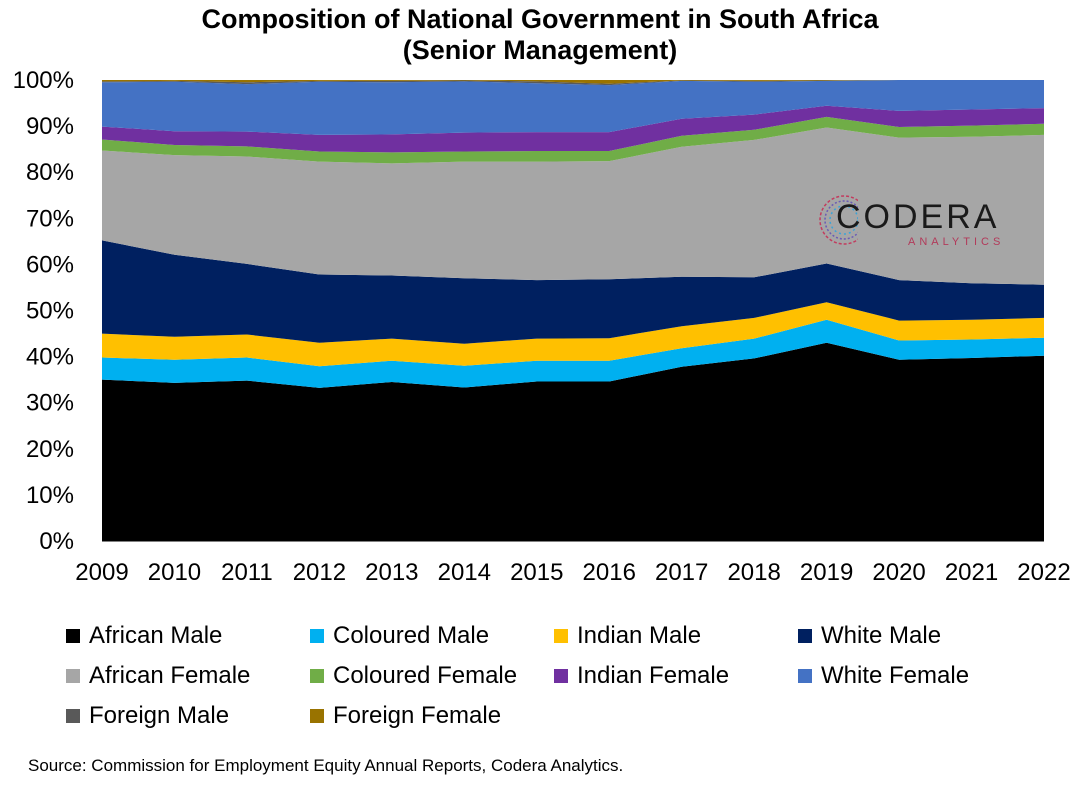  I want to click on legend-item: White Male, so click(869, 636).